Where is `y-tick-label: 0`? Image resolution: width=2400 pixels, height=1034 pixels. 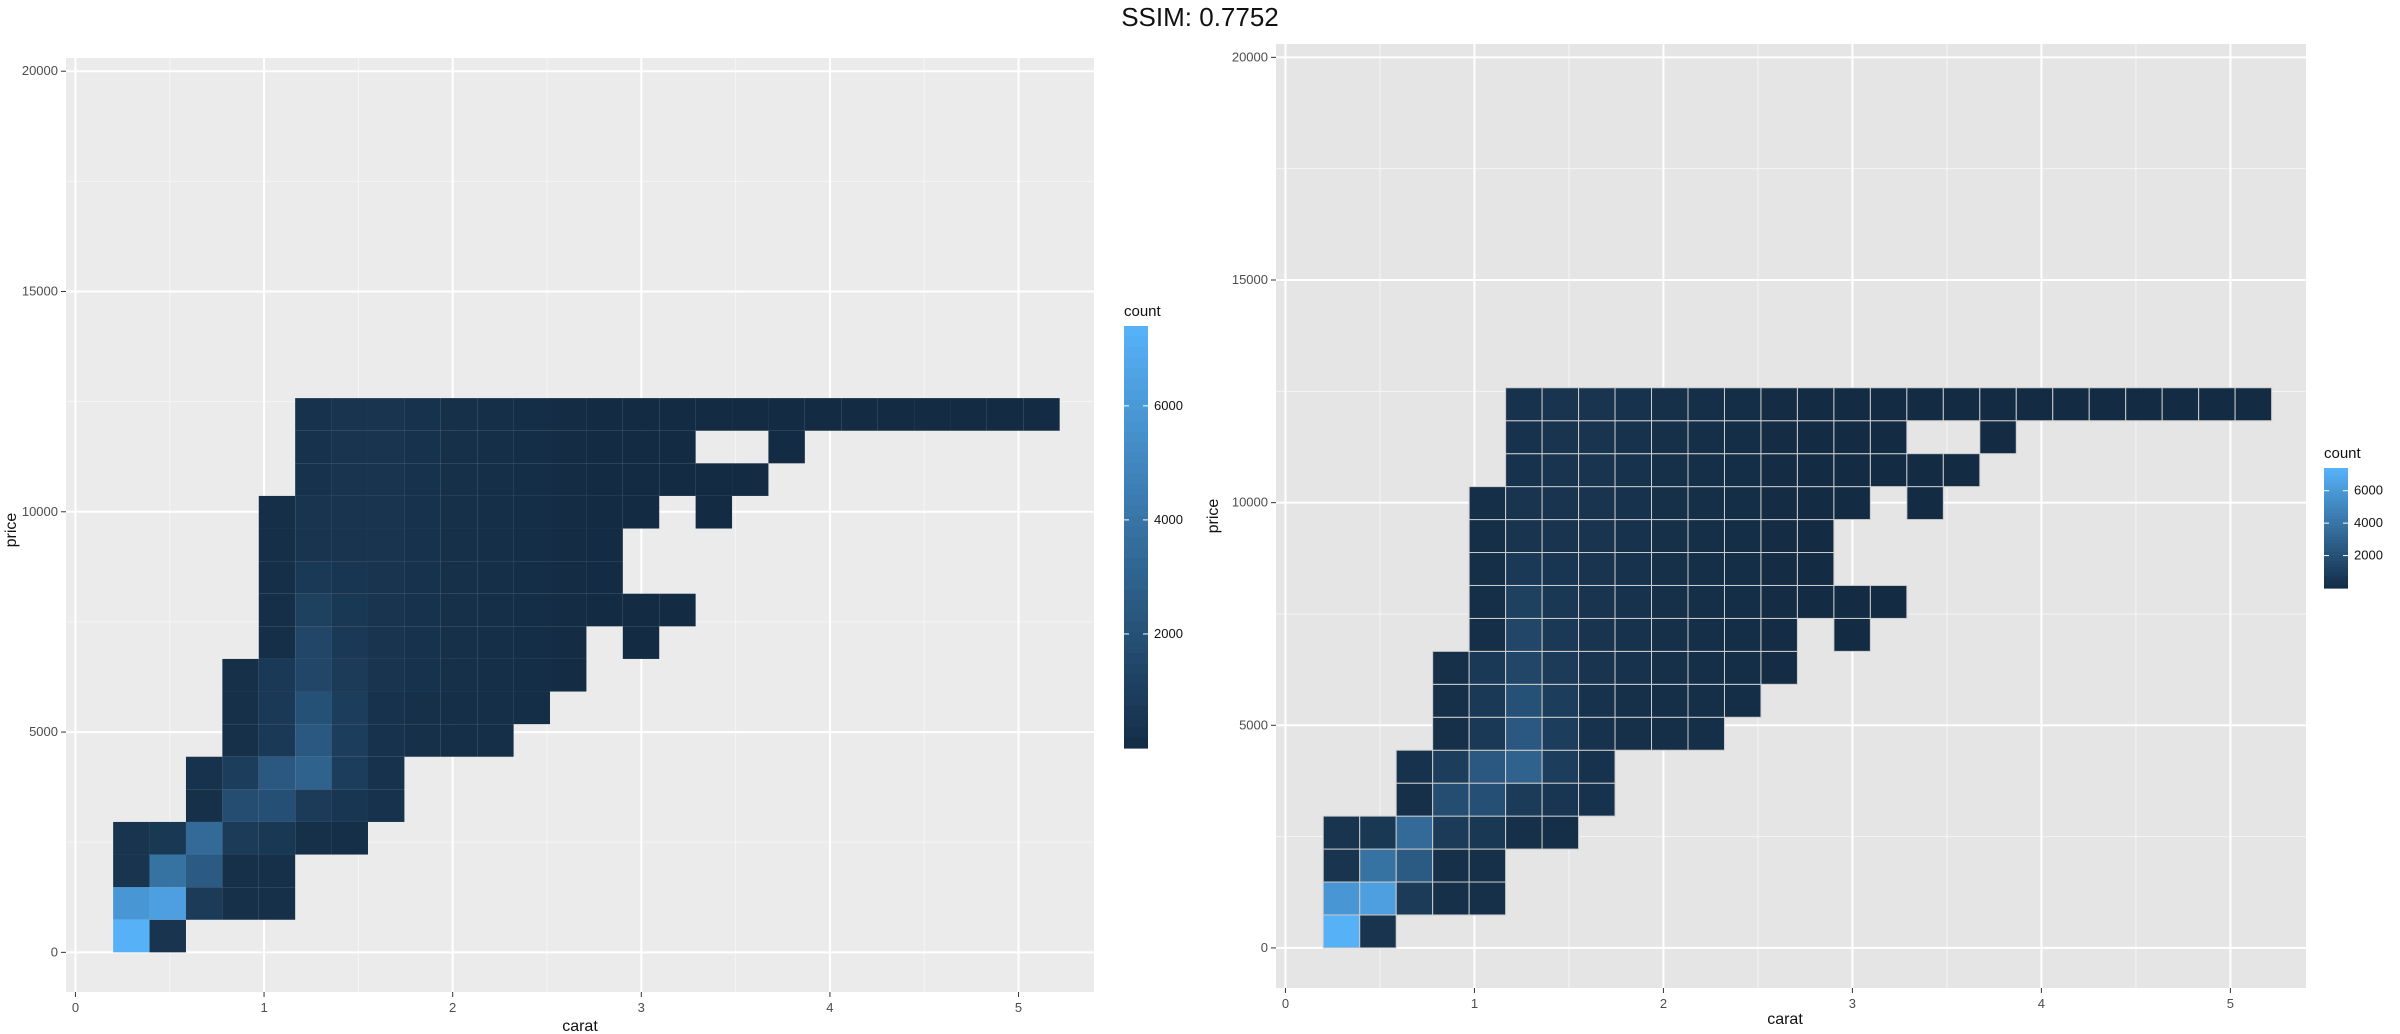 y-tick-label: 0 is located at coordinates (1264, 947).